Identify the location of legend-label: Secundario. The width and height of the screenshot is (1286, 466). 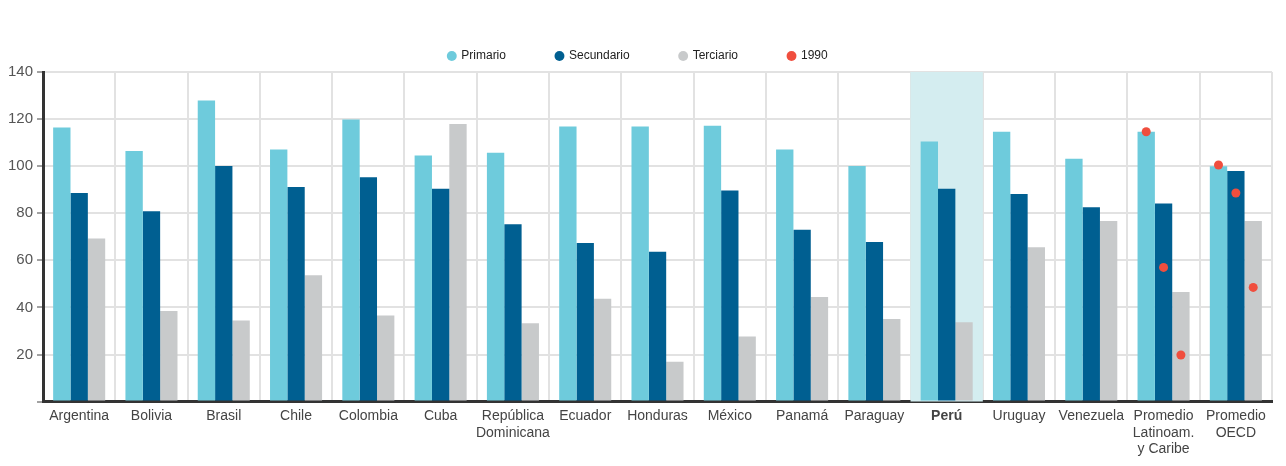
(599, 55).